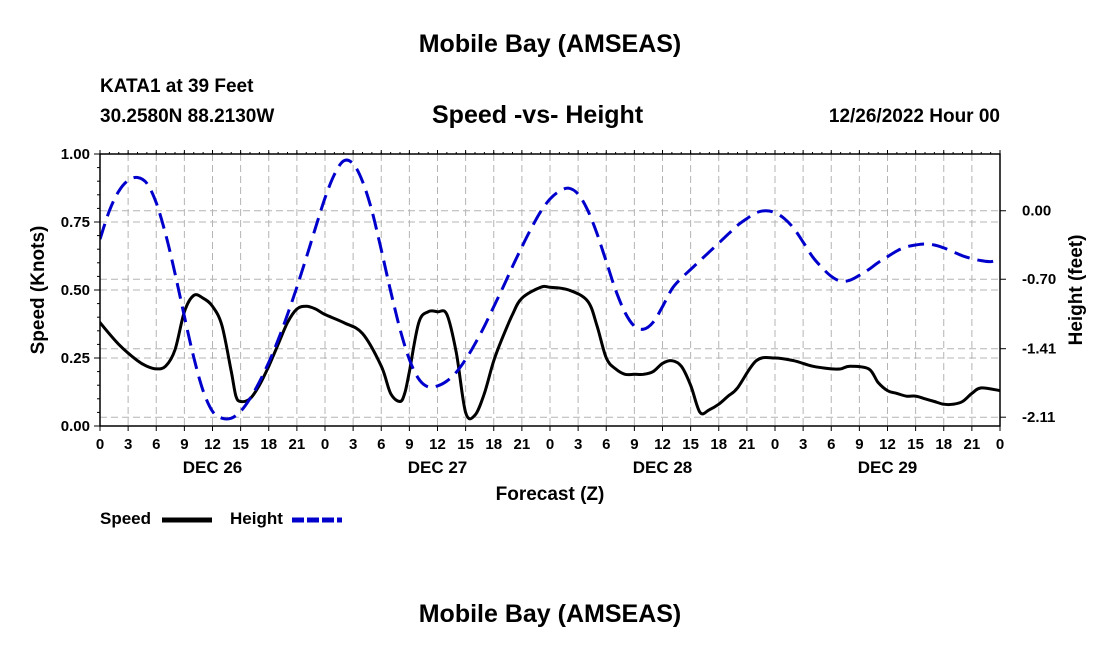 Image resolution: width=1100 pixels, height=650 pixels. Describe the element at coordinates (888, 467) in the screenshot. I see `day-label: DEC 29` at that location.